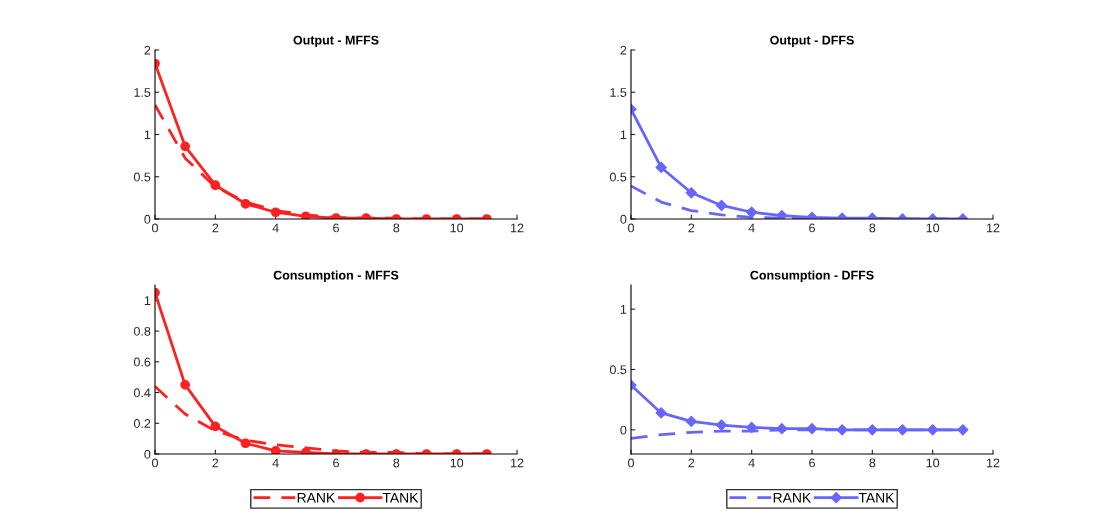 Image resolution: width=1111 pixels, height=515 pixels. I want to click on chart-title: Consumption - MFFS, so click(336, 276).